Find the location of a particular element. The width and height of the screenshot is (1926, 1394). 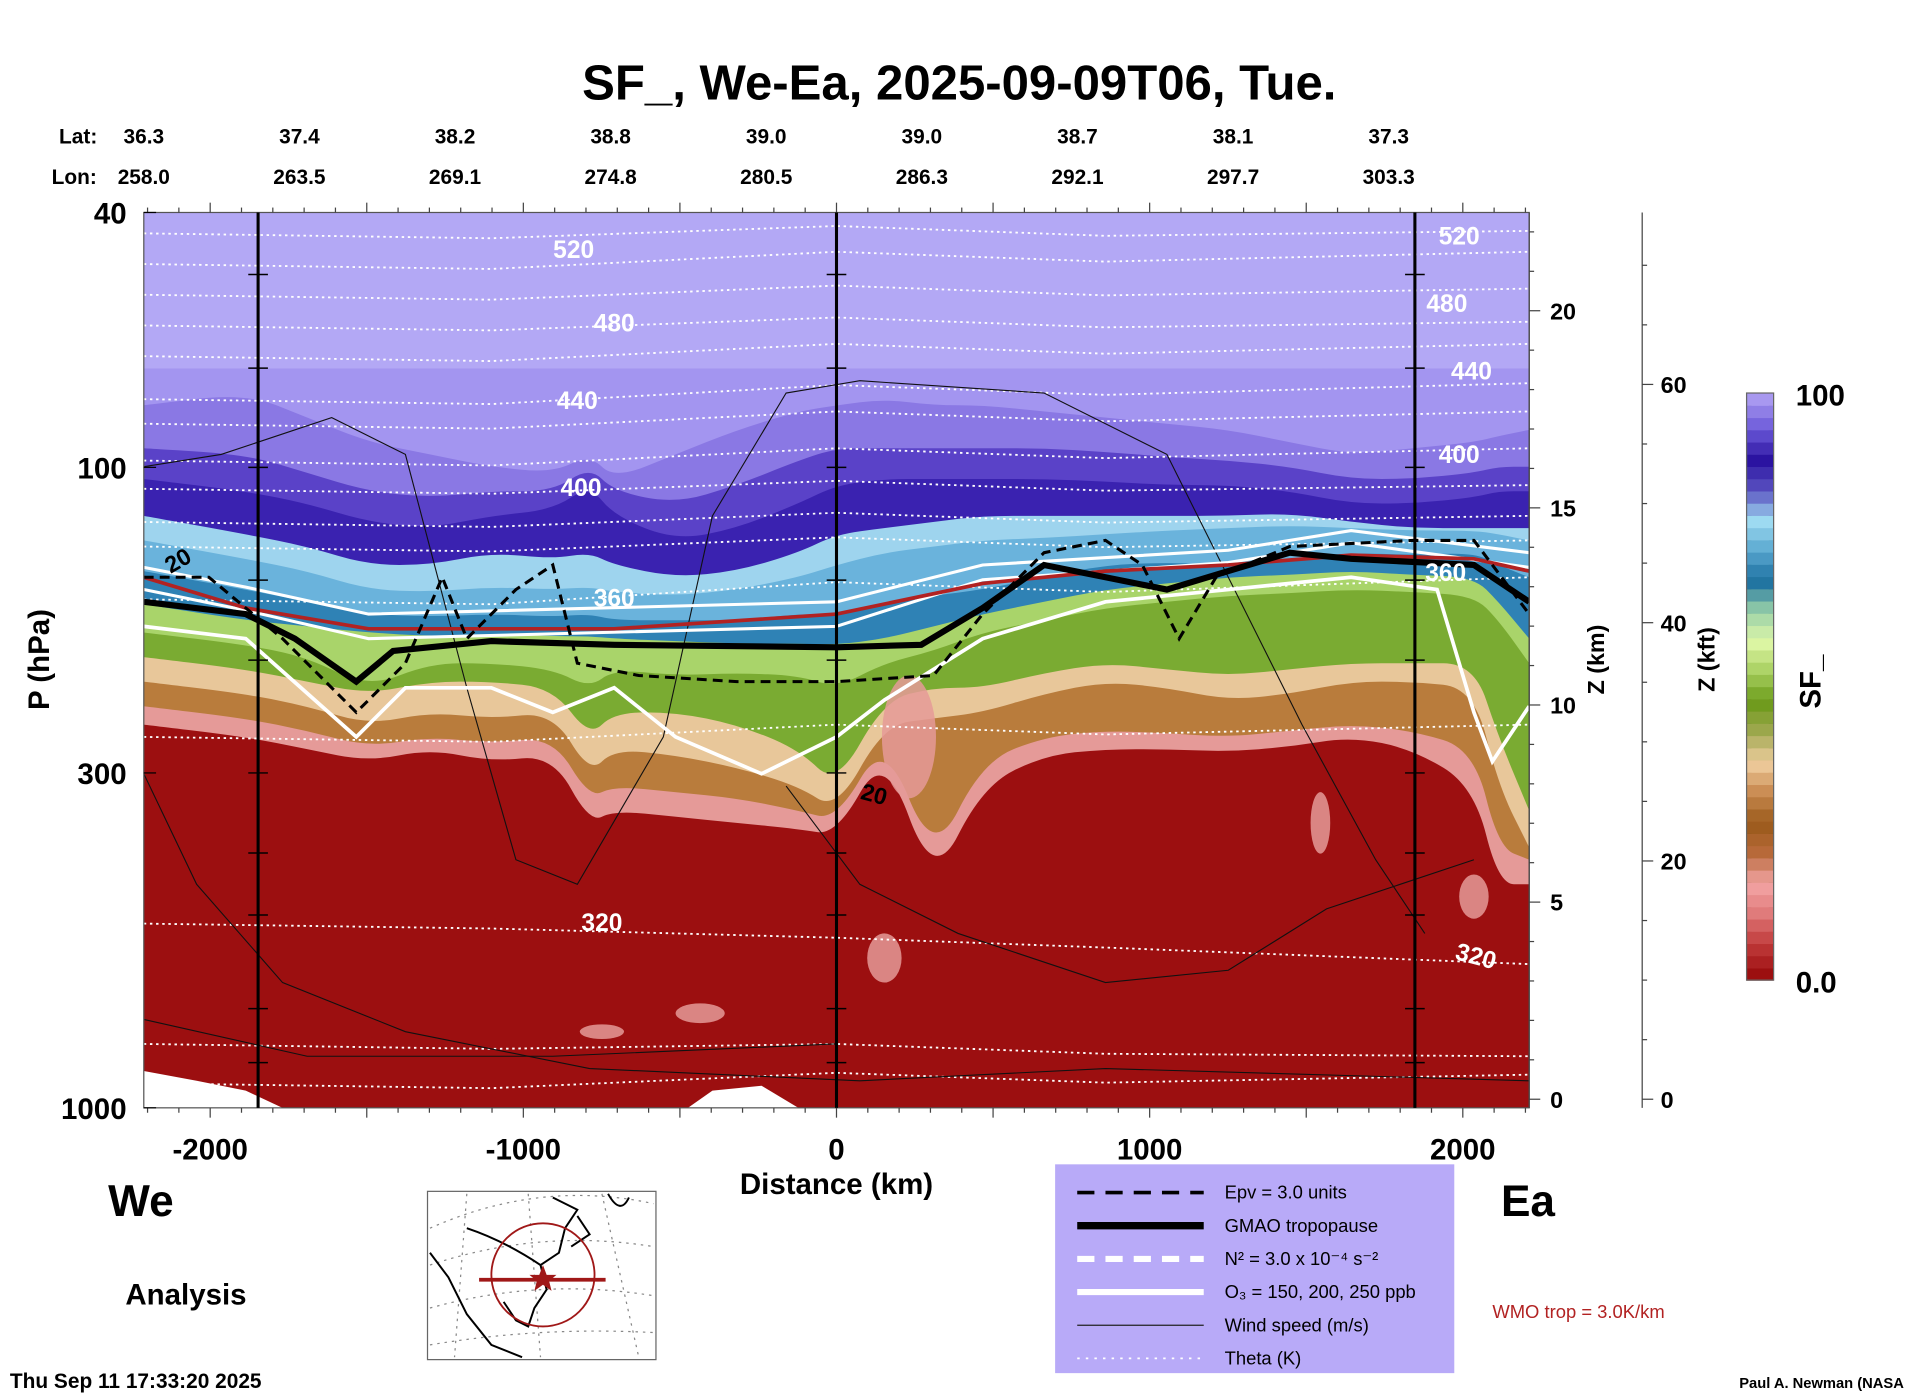

z-kft-tick-label: 60 is located at coordinates (1674, 385).